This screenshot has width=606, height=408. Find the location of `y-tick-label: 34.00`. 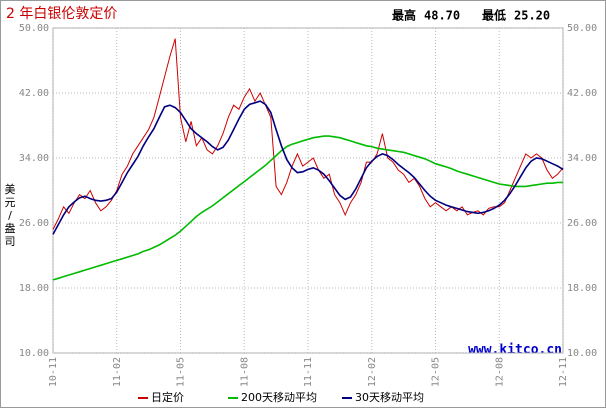

y-tick-label: 34.00 is located at coordinates (34, 158).